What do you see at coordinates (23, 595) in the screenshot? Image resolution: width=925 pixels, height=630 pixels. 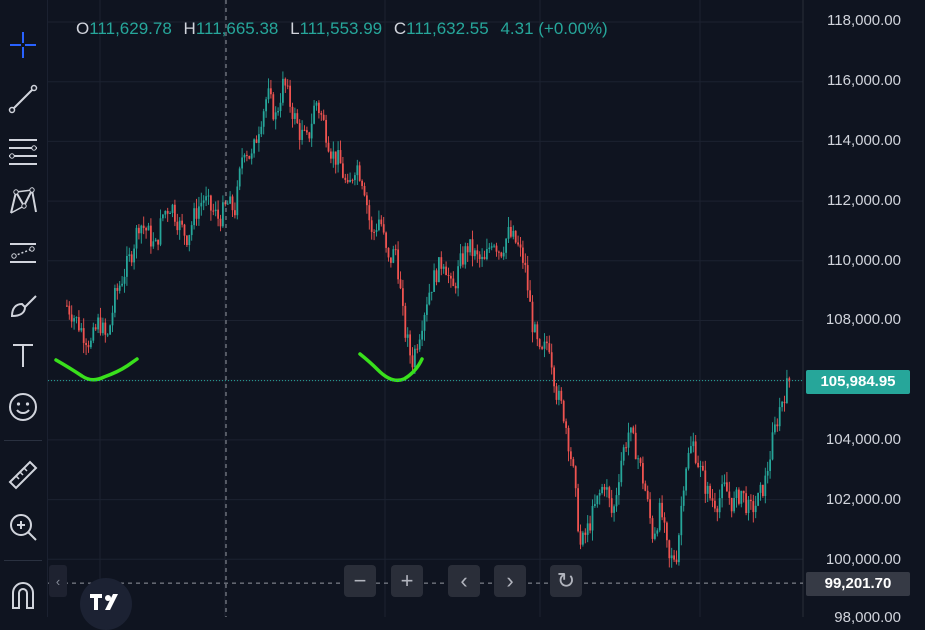 I see `magnet-tool` at bounding box center [23, 595].